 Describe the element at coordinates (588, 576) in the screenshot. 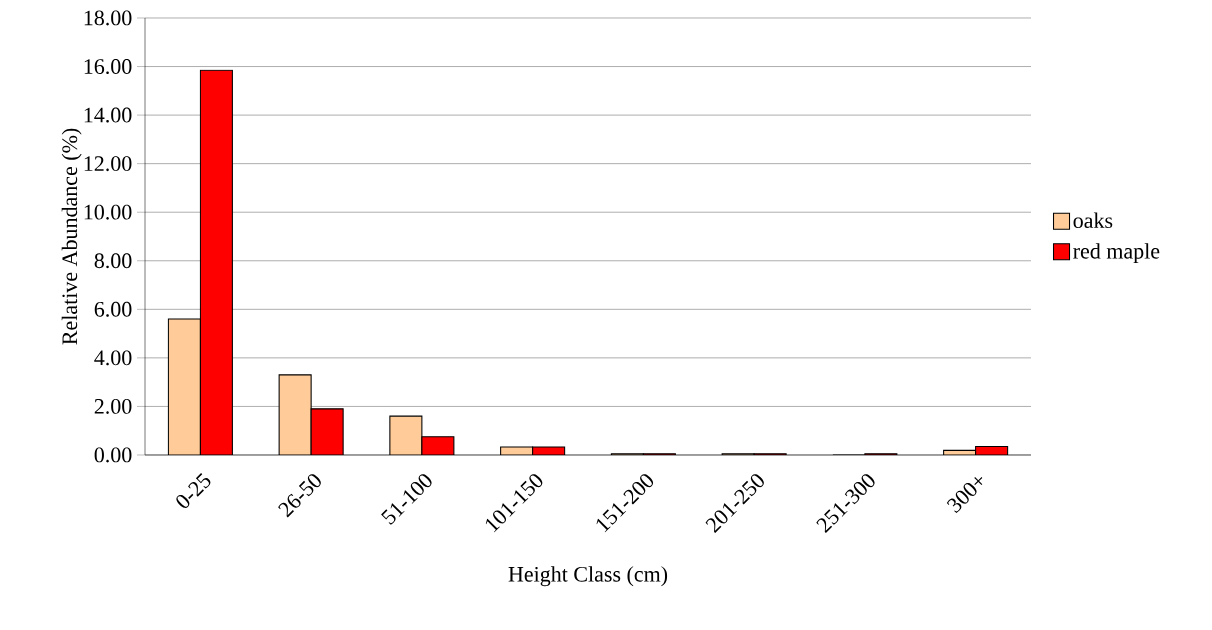

I see `x-axis-title: Height Class (cm)` at that location.